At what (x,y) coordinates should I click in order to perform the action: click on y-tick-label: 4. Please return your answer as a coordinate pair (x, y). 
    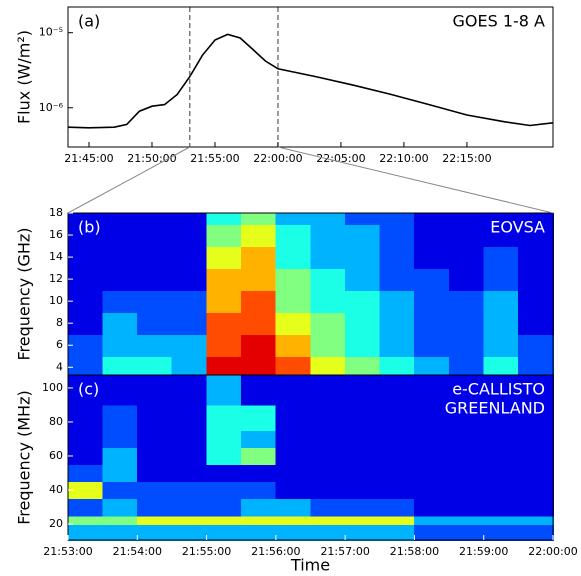
    Looking at the image, I should click on (59, 366).